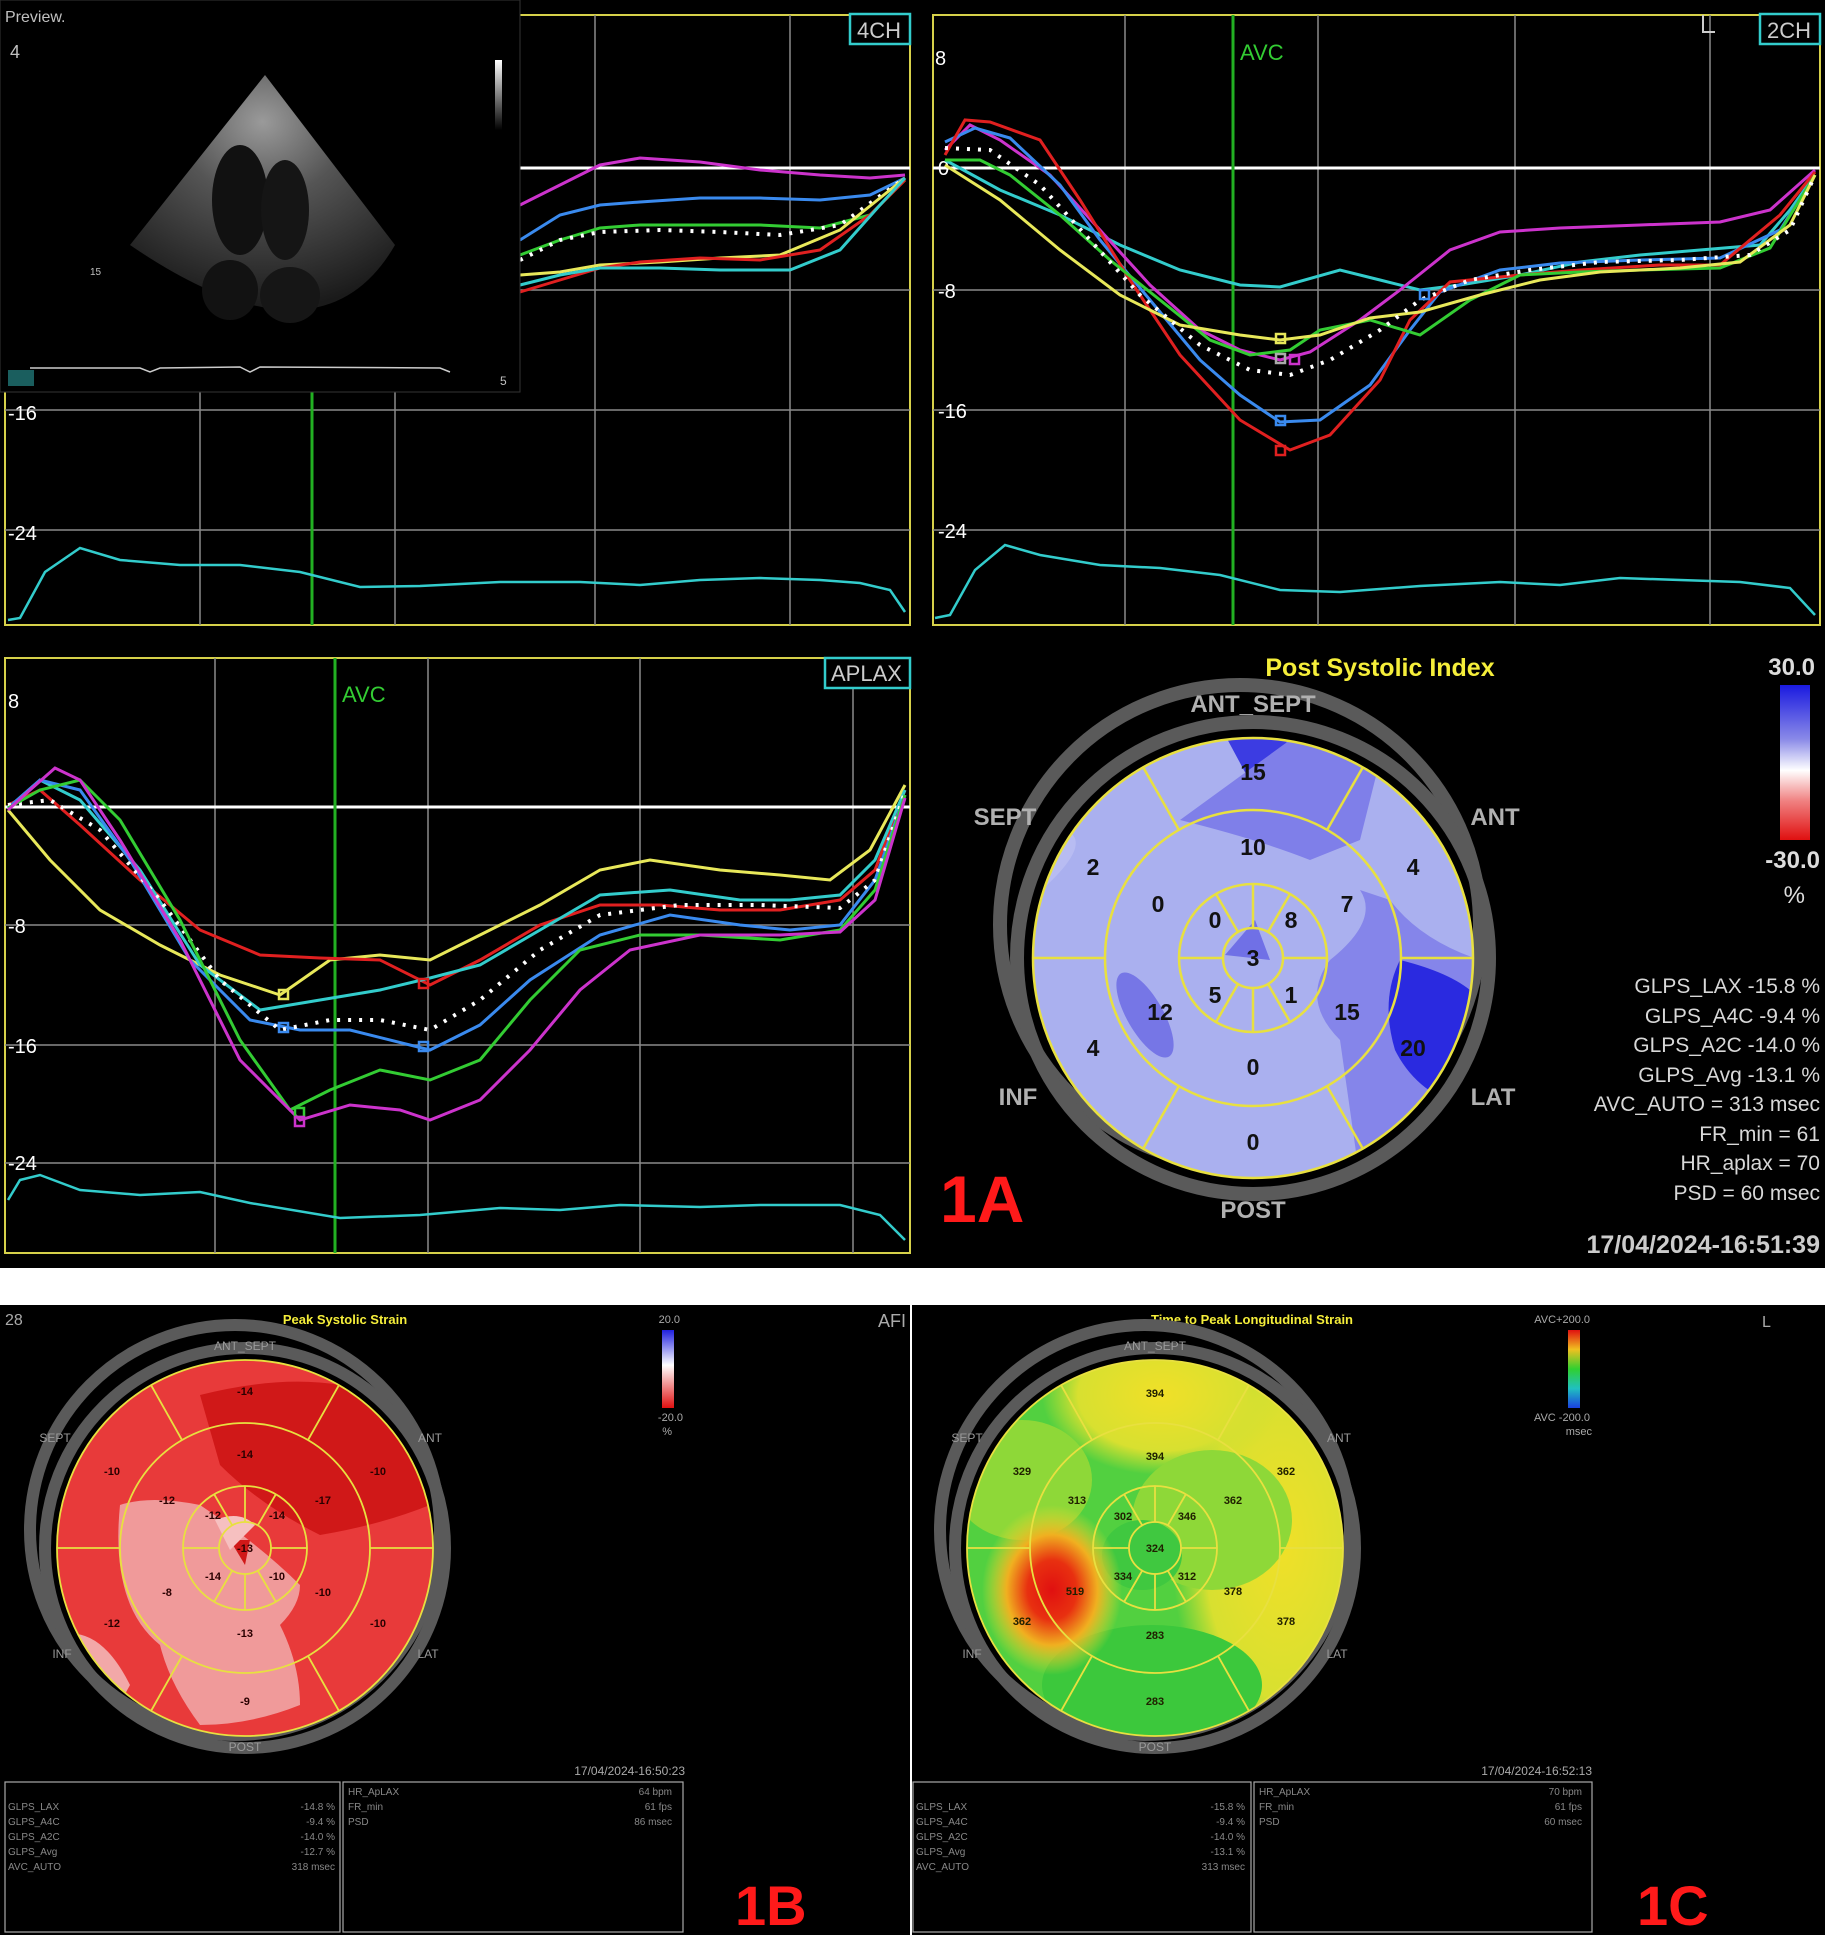 This screenshot has width=1825, height=1935. Describe the element at coordinates (1228, 1837) in the screenshot. I see `table-1c-value-2: -14.0 %` at that location.